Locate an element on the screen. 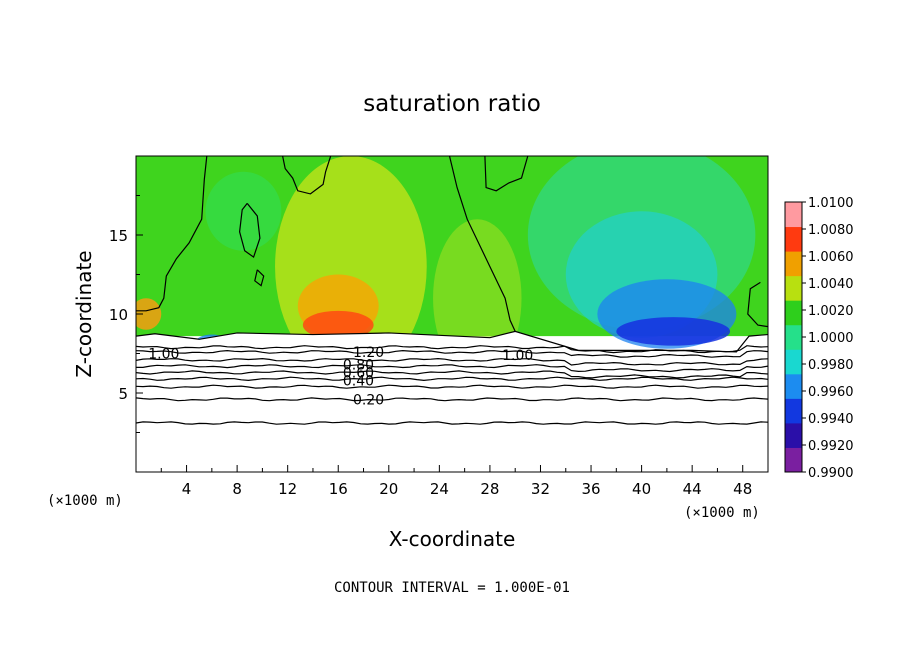  contour-label: 1.20 is located at coordinates (368, 353).